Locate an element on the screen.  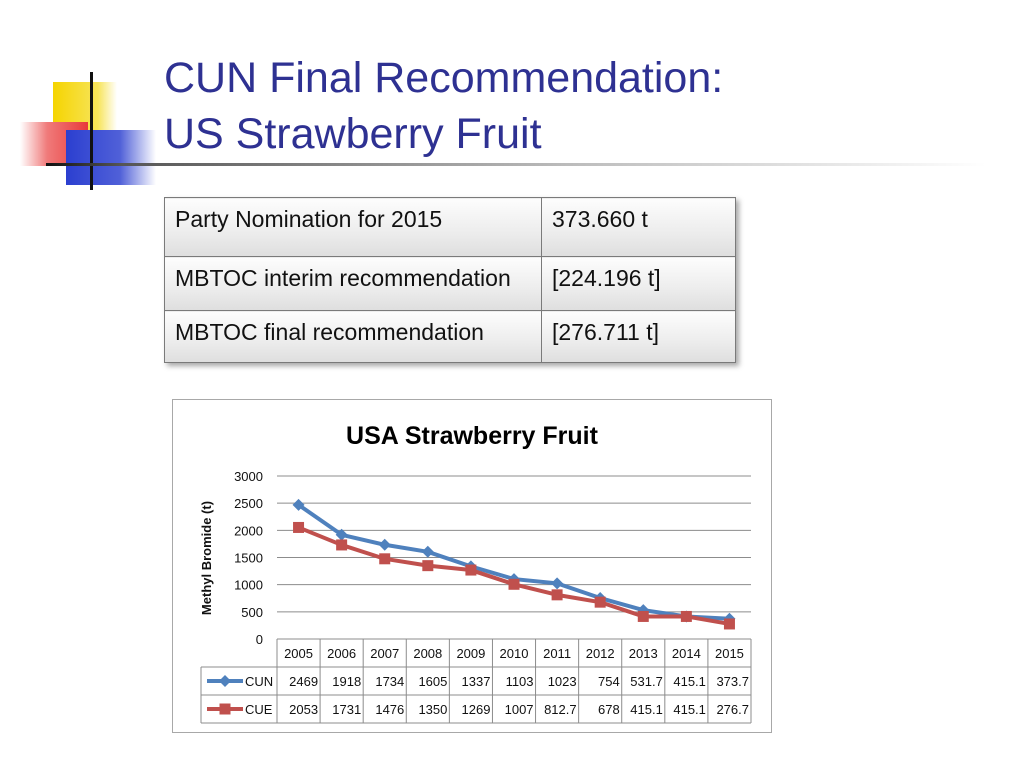
x-tick-label: 2007 is located at coordinates (384, 653).